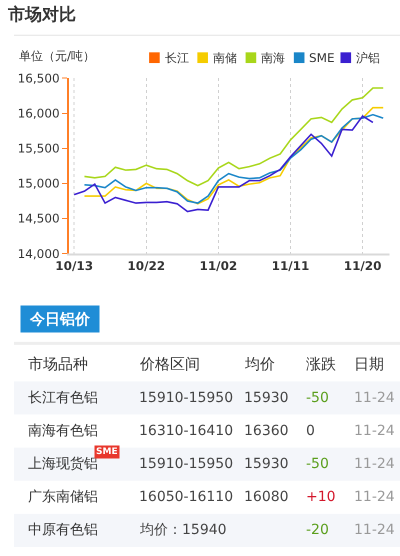 This screenshot has height=556, width=400. I want to click on text: SME, so click(107, 452).